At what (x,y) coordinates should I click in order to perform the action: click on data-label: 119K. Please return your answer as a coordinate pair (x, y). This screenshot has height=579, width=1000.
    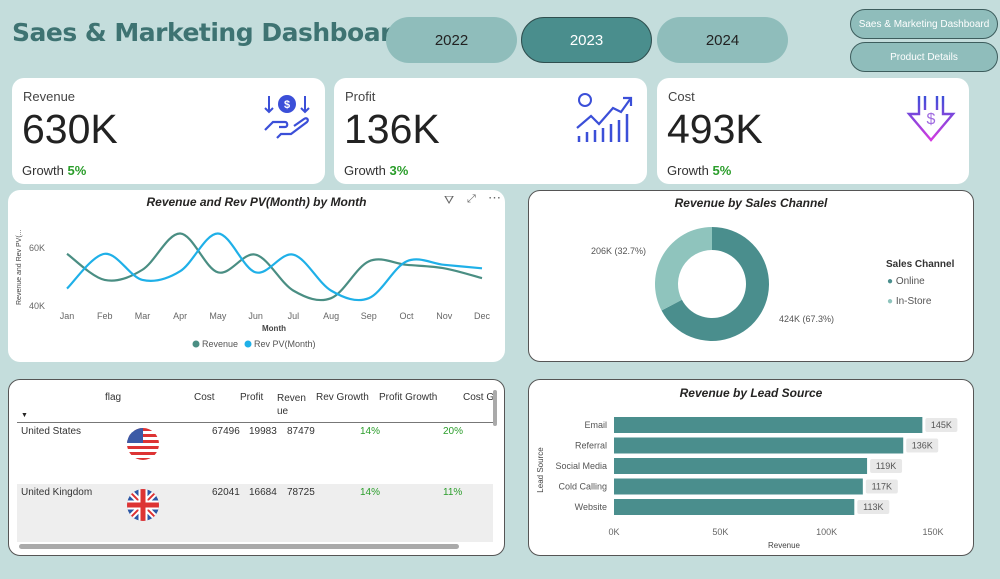
    Looking at the image, I should click on (886, 466).